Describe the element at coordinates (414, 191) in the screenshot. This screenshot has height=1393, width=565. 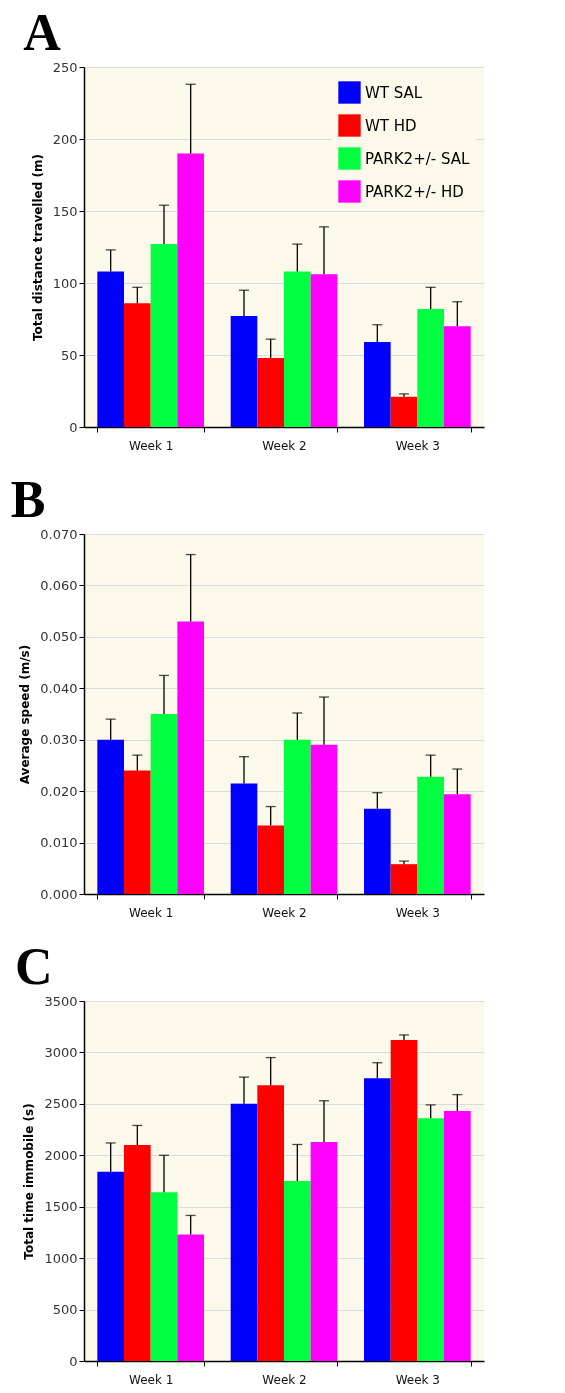
I see `legend-label: PARK2+/- HD` at that location.